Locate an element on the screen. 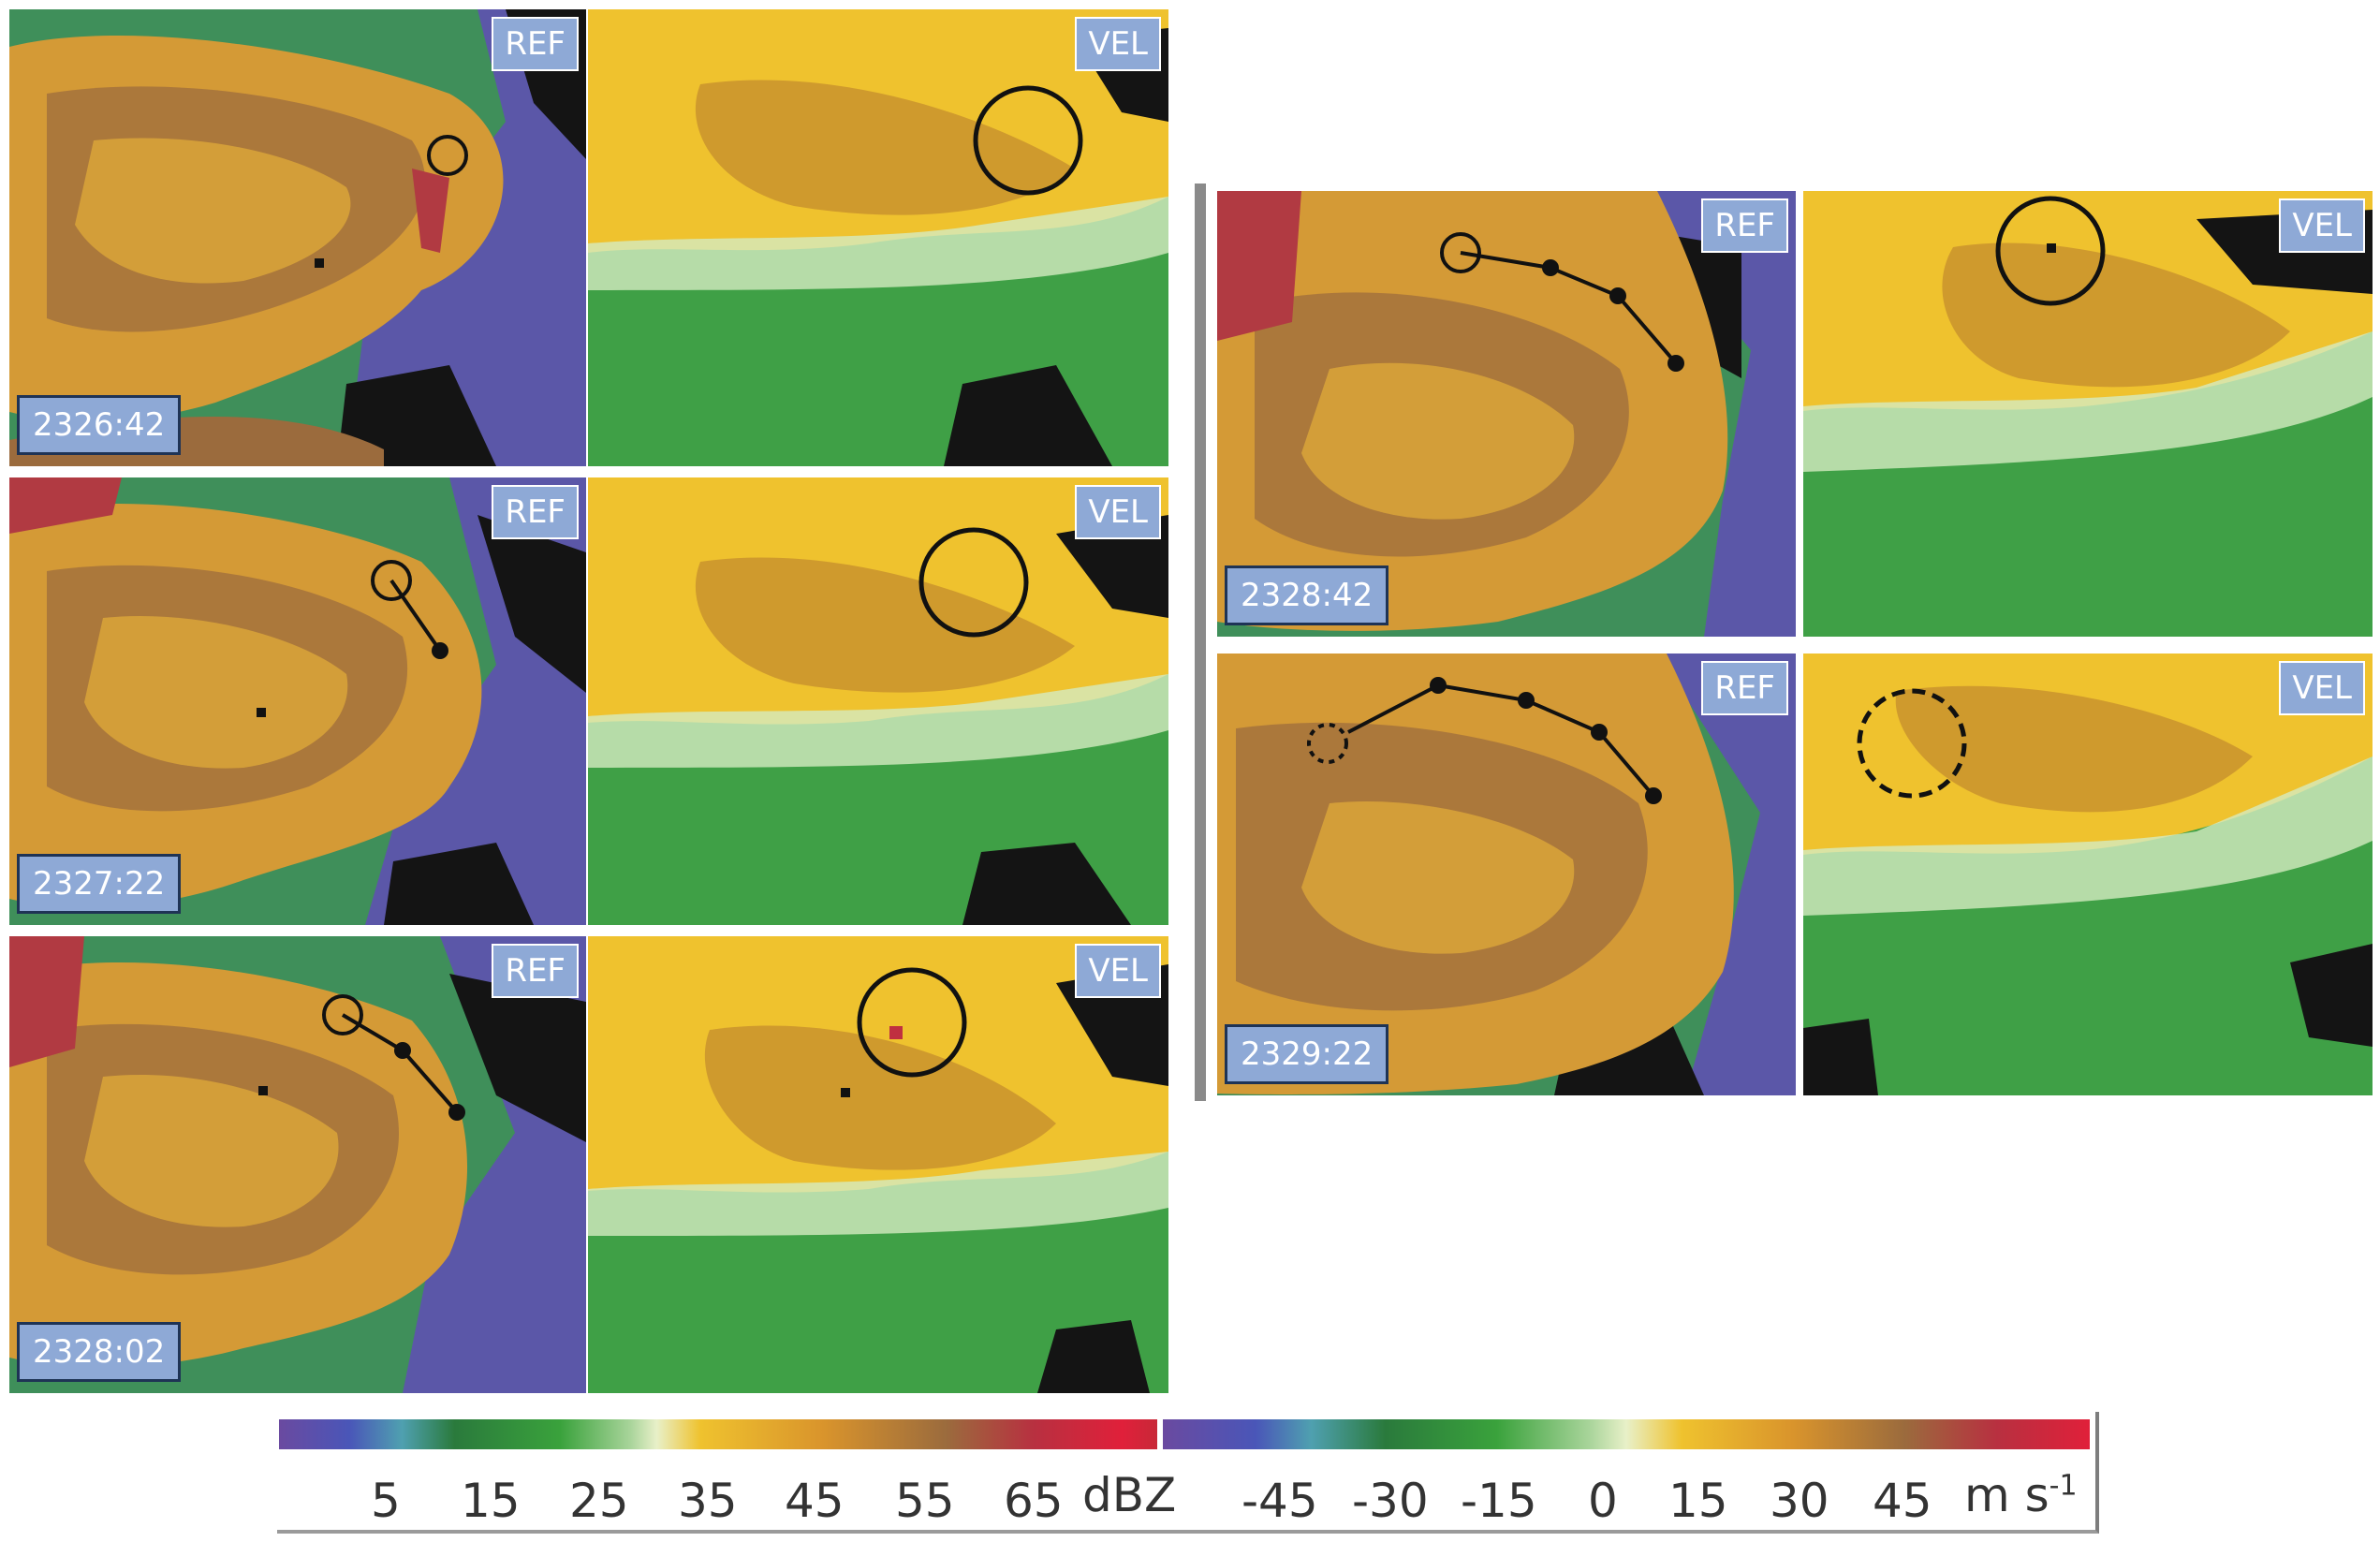 This screenshot has width=2380, height=1542. vel-unit-base: m s is located at coordinates (2006, 1495).